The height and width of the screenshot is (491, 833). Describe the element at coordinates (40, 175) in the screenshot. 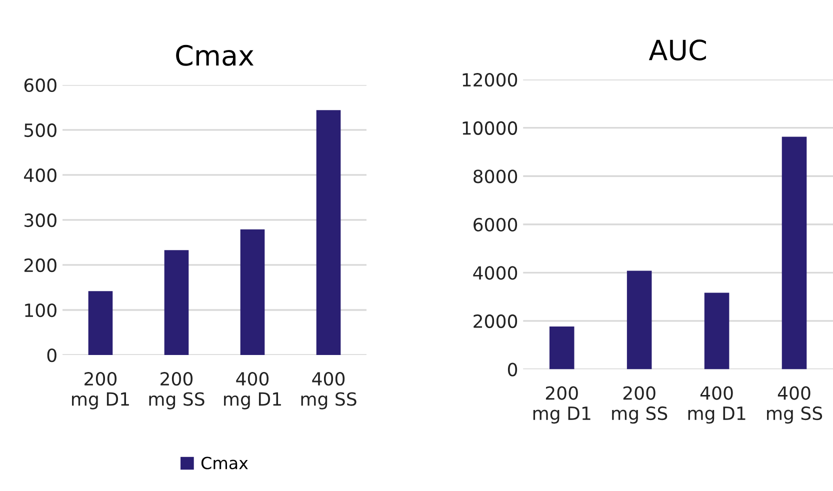

I see `y-tick-label: 400` at that location.